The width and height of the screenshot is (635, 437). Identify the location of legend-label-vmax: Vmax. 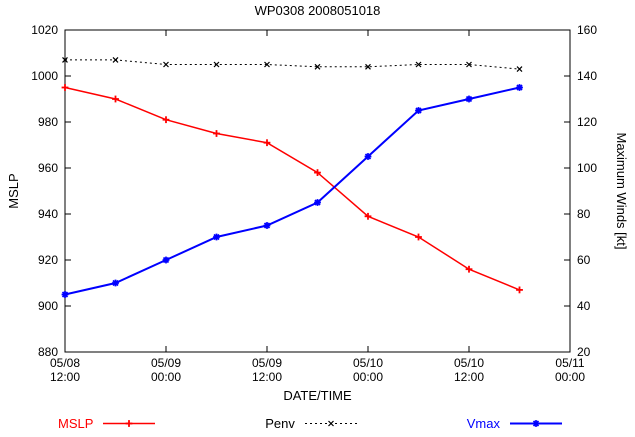
(483, 423).